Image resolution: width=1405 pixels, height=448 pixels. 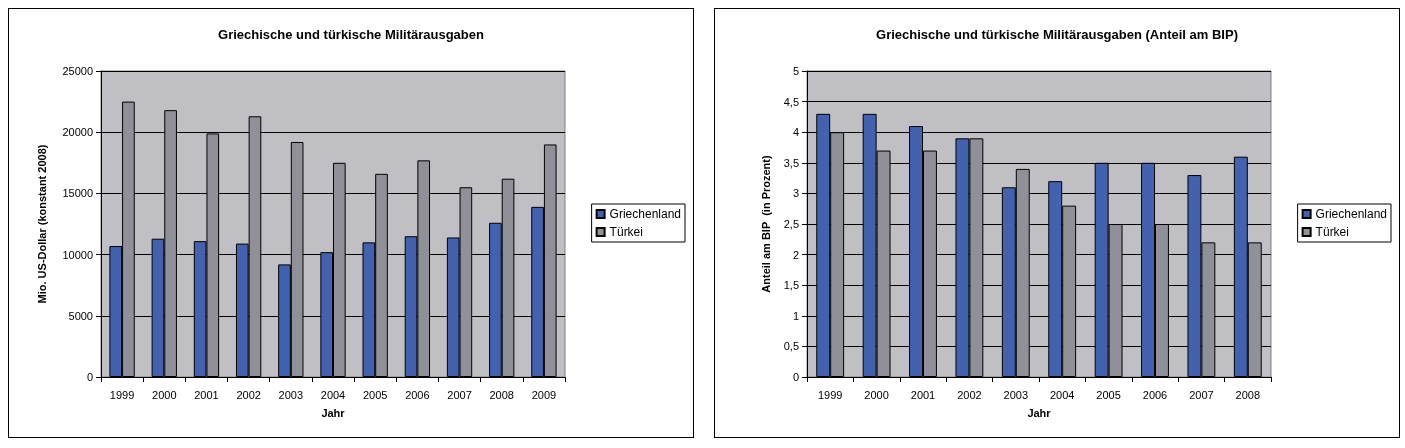 What do you see at coordinates (795, 71) in the screenshot?
I see `y-tick-label: 5` at bounding box center [795, 71].